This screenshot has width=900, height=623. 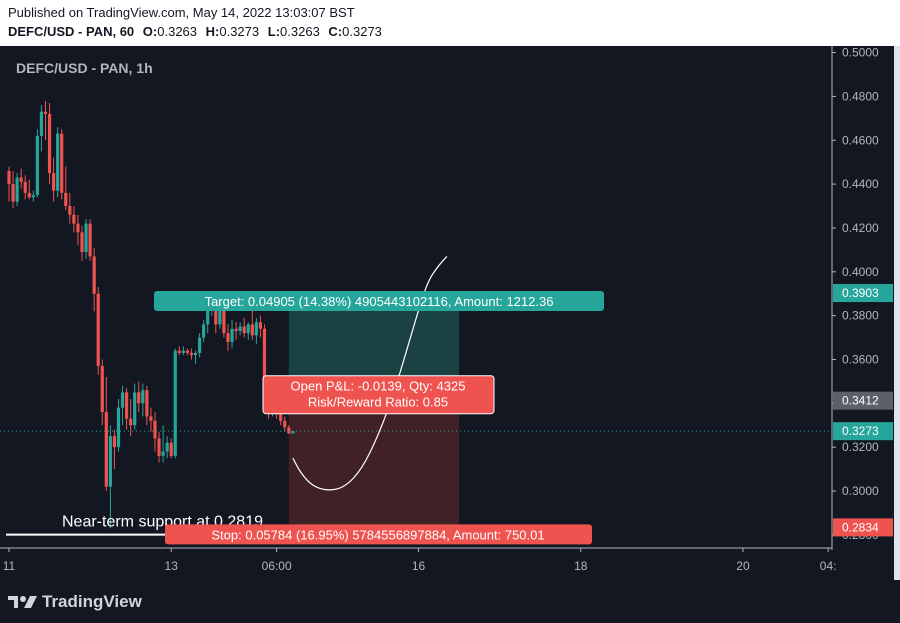 What do you see at coordinates (860, 96) in the screenshot?
I see `price-tick-label: 0.4800` at bounding box center [860, 96].